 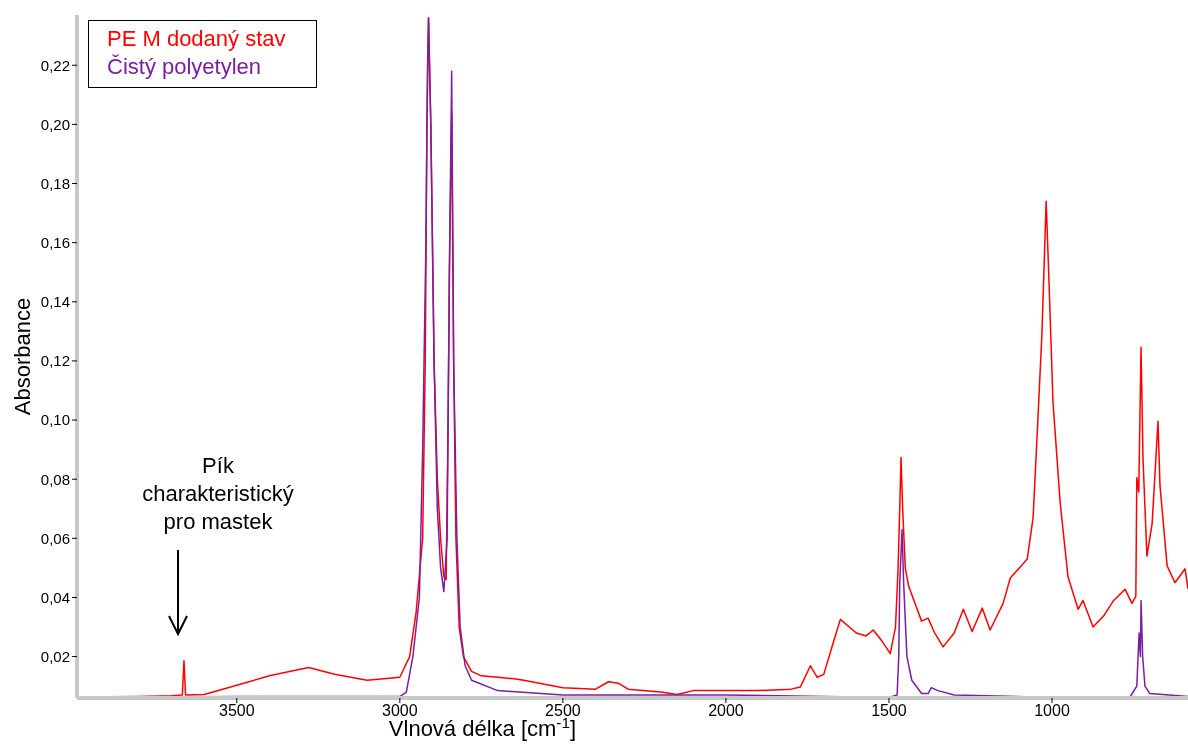 I want to click on y-tick-label: 0,16, so click(x=55, y=242).